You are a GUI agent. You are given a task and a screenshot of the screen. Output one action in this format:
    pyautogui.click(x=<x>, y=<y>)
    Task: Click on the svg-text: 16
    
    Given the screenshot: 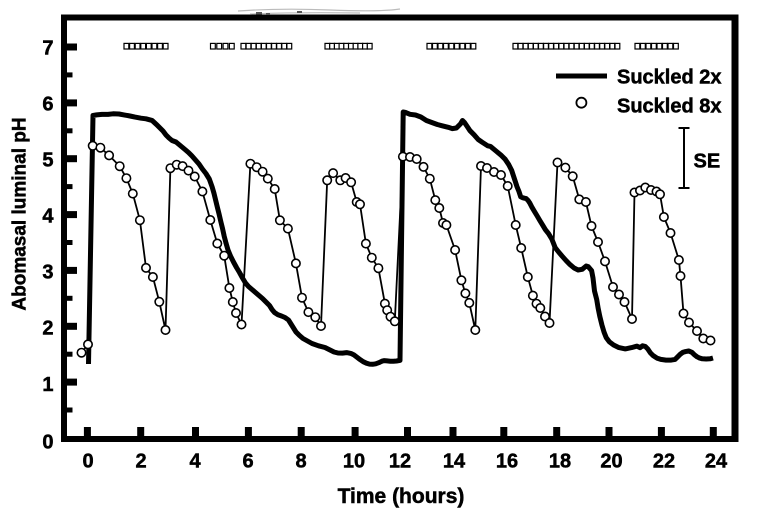 What is the action you would take?
    pyautogui.click(x=507, y=462)
    